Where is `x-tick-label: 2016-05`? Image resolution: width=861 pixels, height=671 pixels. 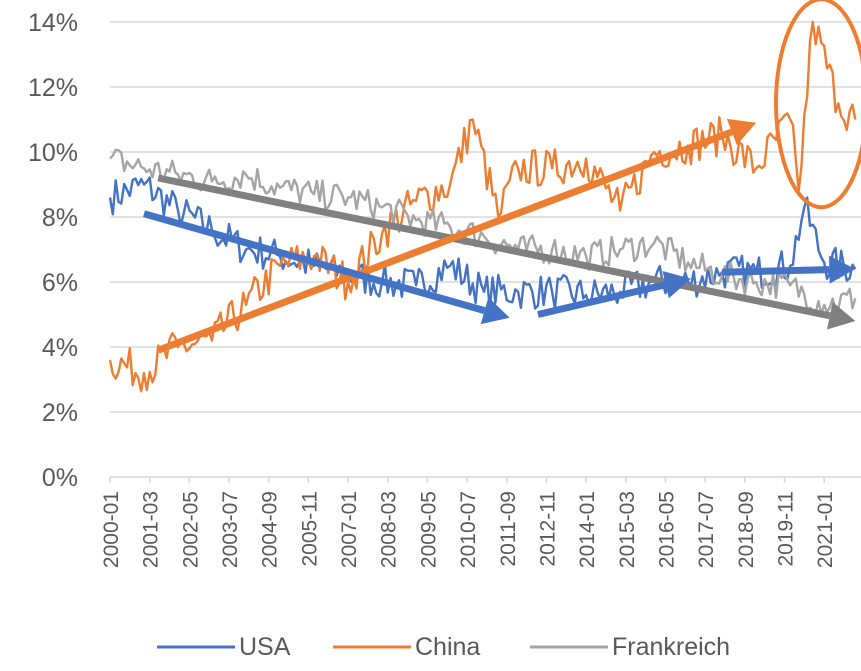
x-tick-label: 2016-05 is located at coordinates (666, 529).